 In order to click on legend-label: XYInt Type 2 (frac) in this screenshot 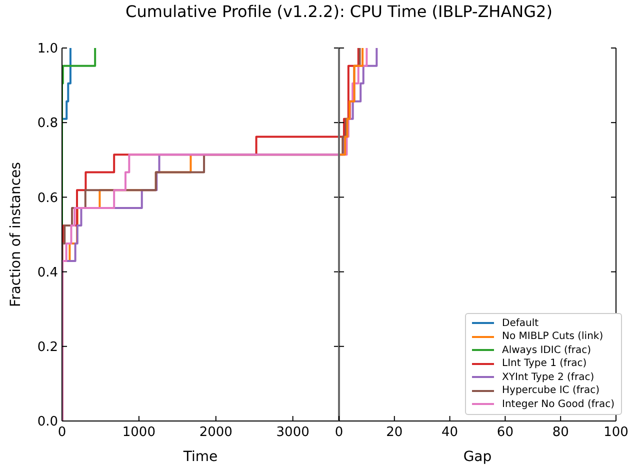, I will do `click(548, 377)`.